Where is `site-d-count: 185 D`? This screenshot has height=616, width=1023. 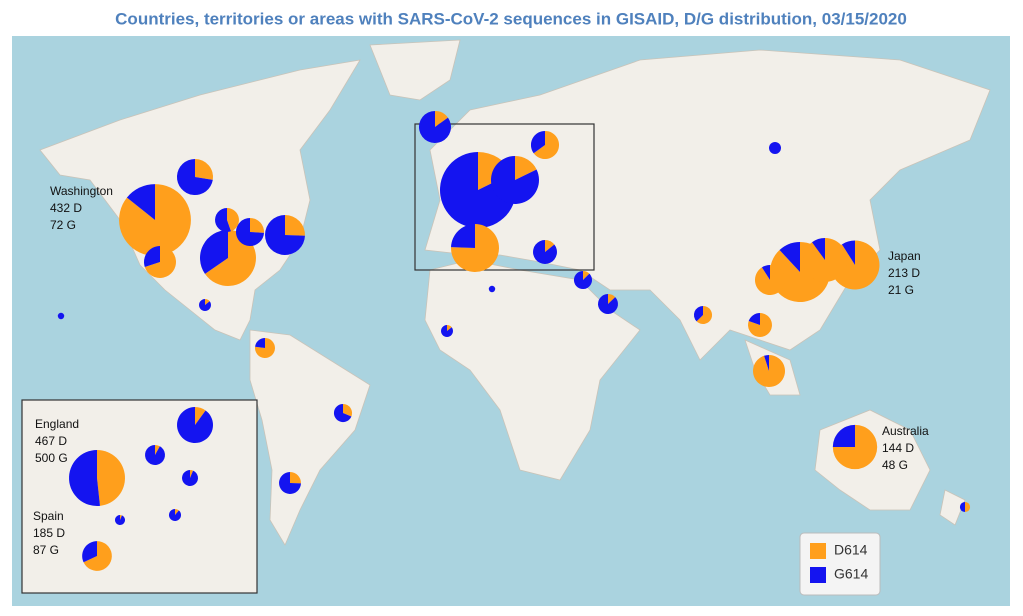
site-d-count: 185 D is located at coordinates (49, 533).